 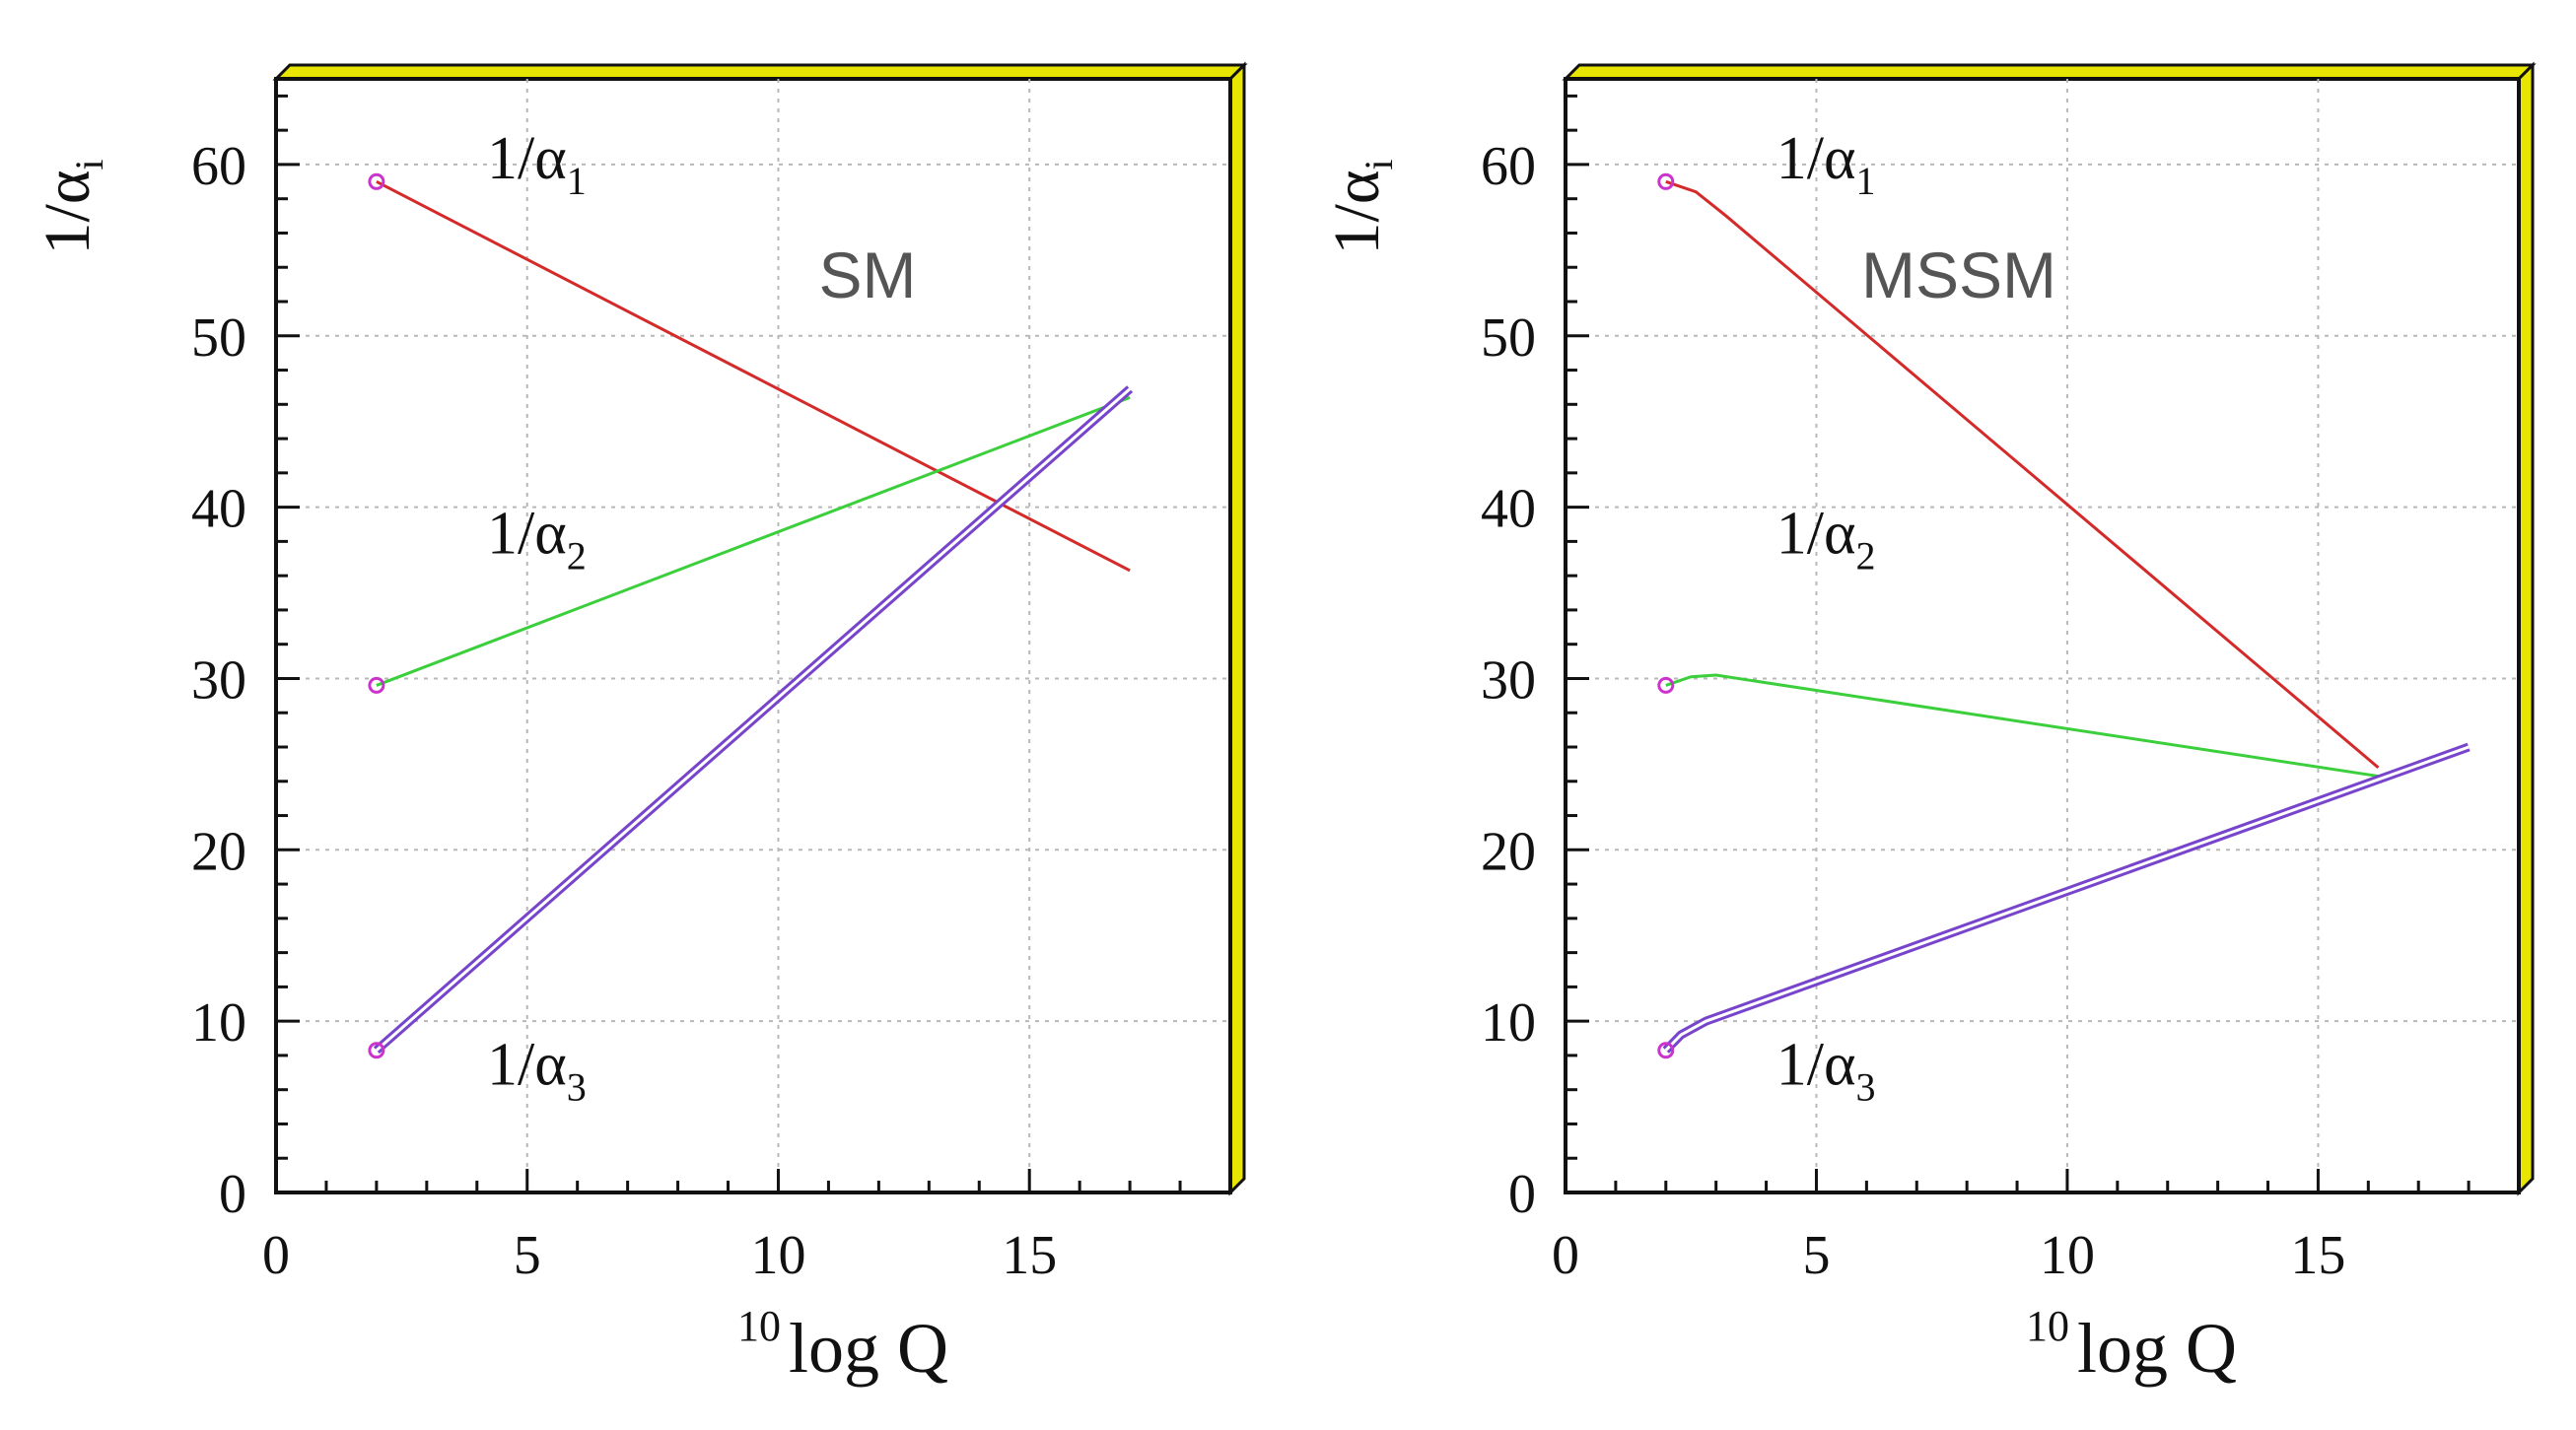 What do you see at coordinates (1959, 275) in the screenshot?
I see `panel-title: MSSM` at bounding box center [1959, 275].